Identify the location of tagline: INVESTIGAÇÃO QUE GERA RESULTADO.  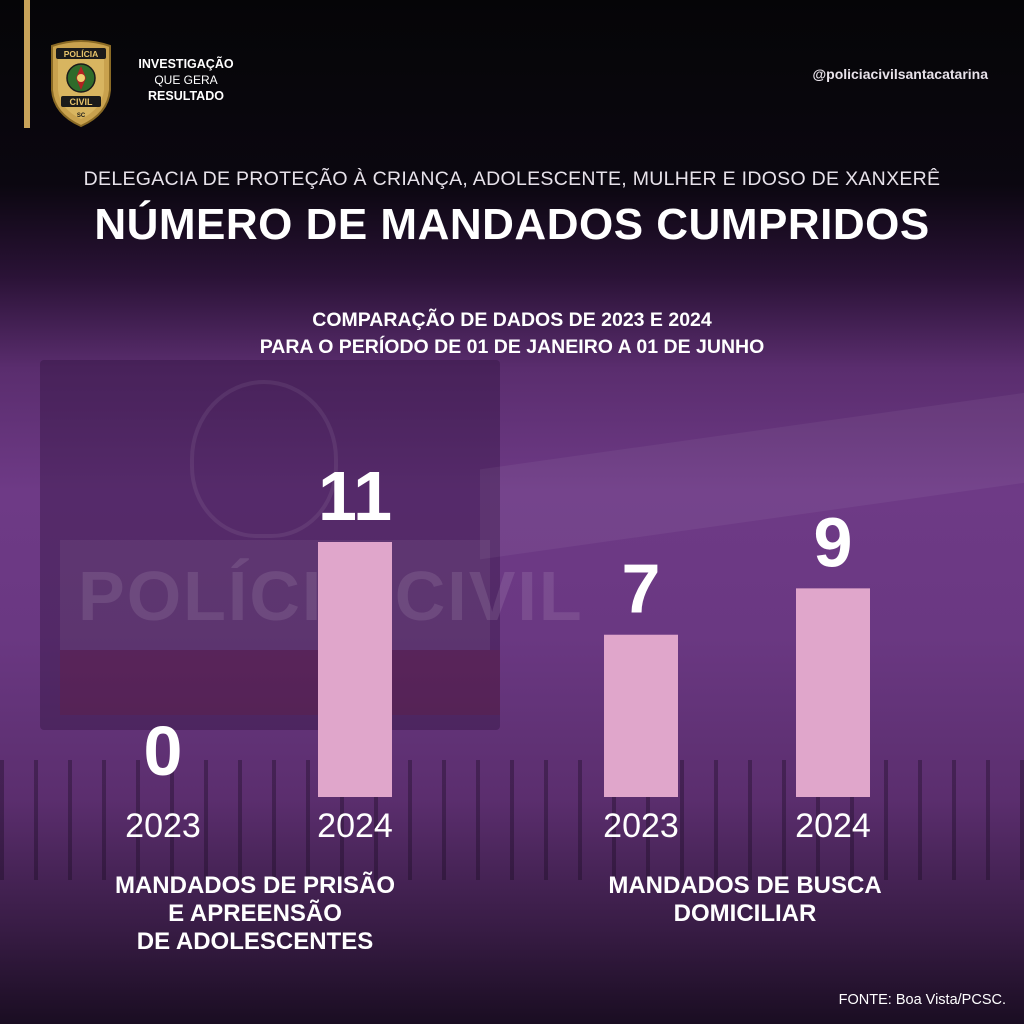
(186, 80).